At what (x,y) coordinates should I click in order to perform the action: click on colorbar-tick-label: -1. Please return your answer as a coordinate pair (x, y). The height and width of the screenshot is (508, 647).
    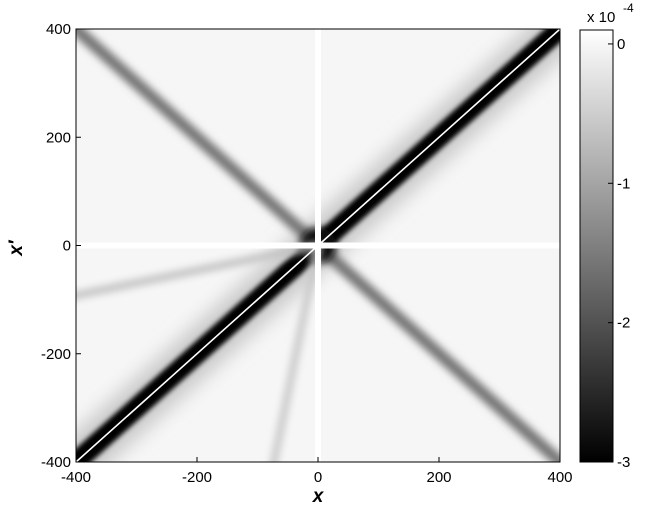
    Looking at the image, I should click on (623, 183).